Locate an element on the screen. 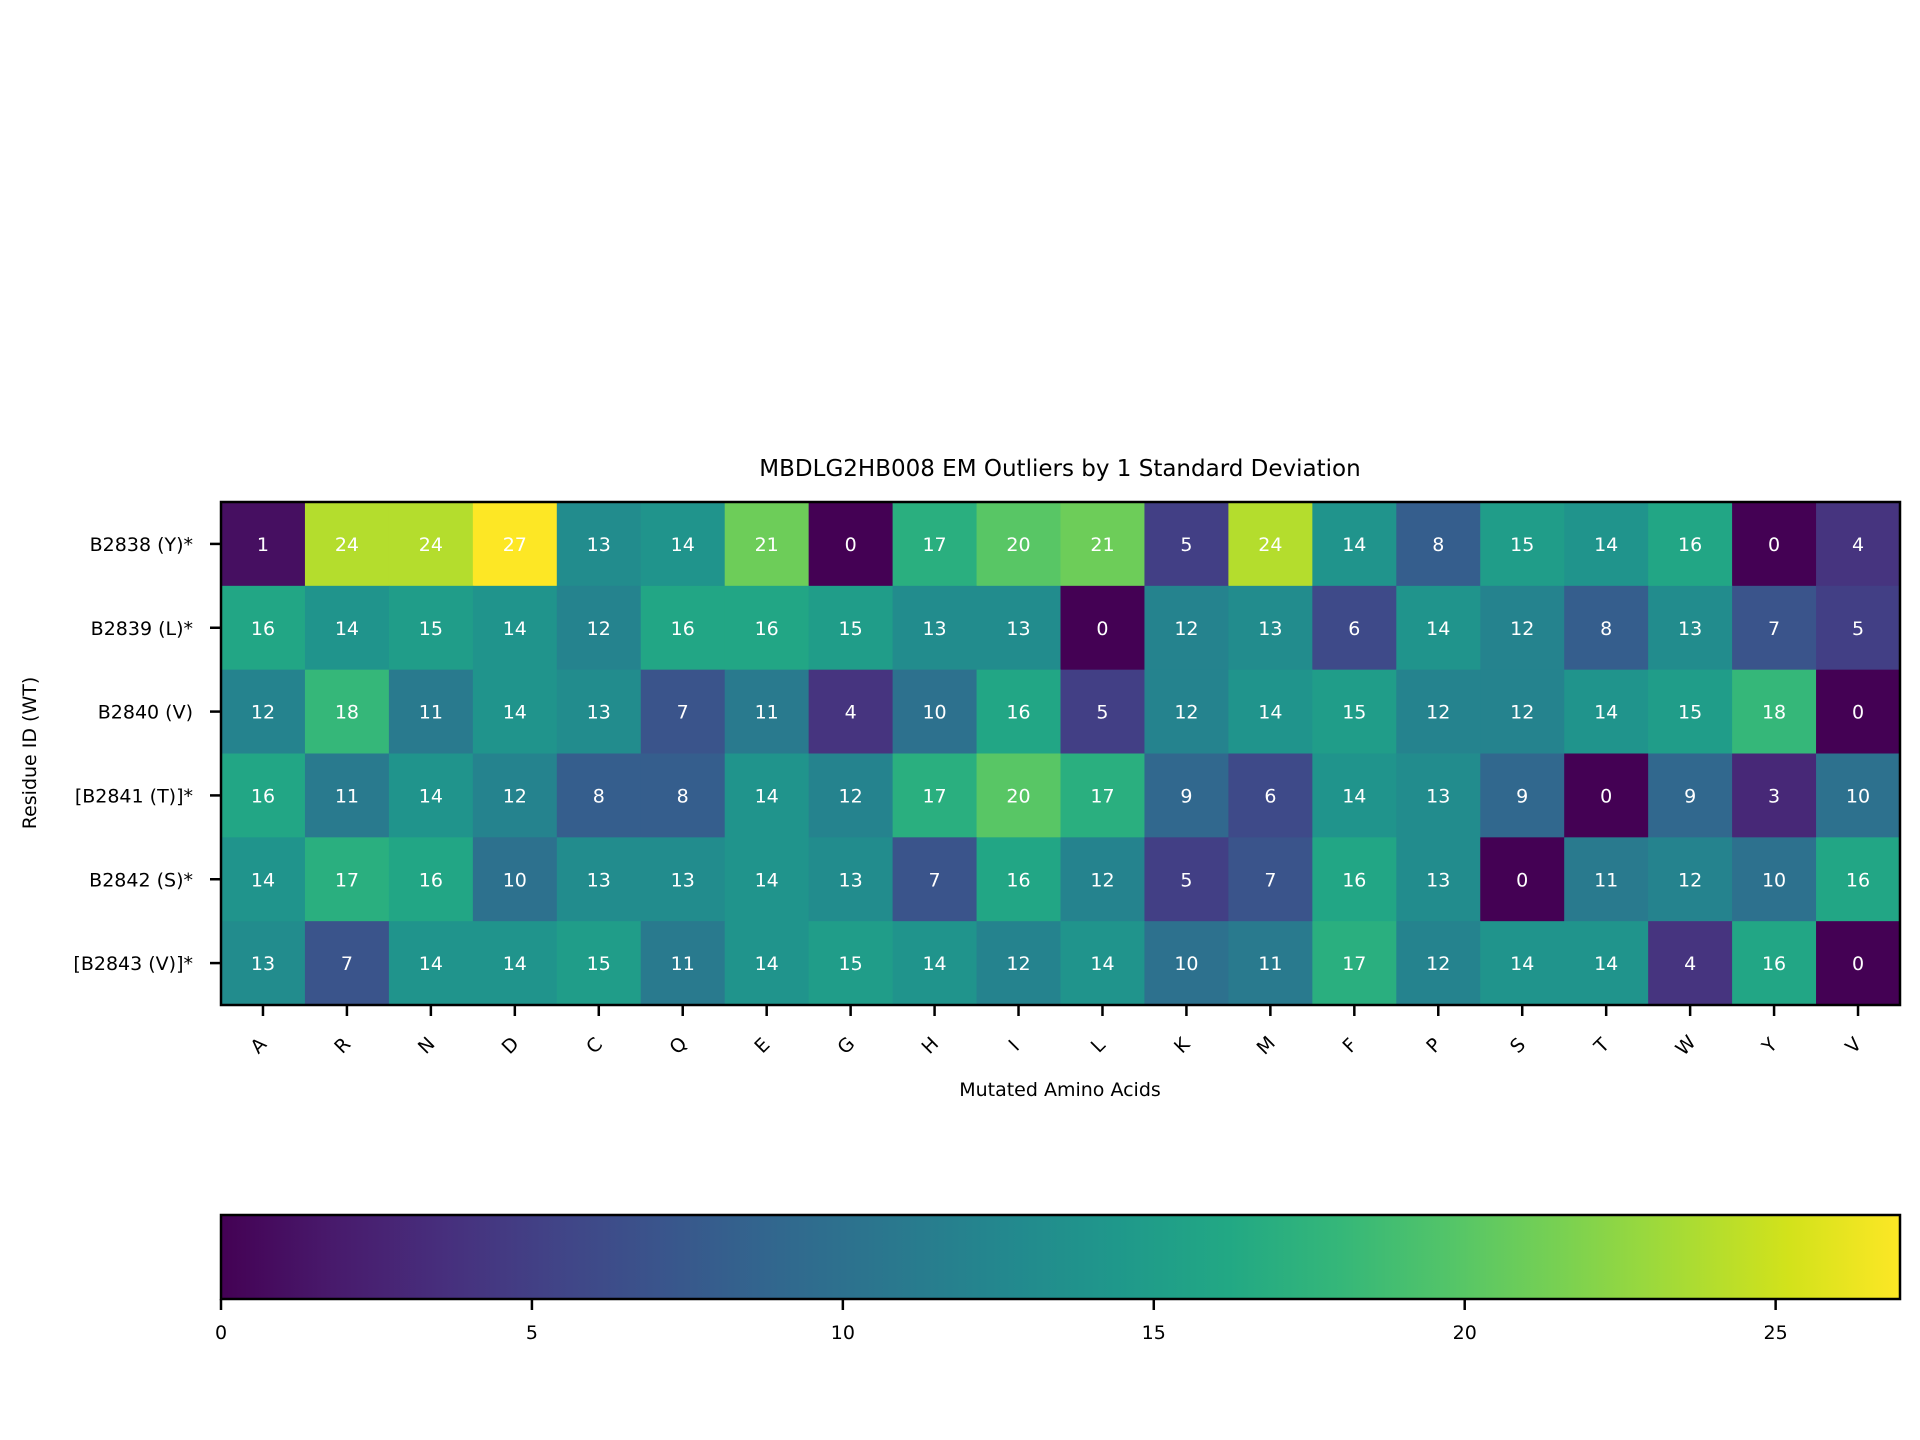 This screenshot has width=1920, height=1440. x-tick-label: T is located at coordinates (1601, 1046).